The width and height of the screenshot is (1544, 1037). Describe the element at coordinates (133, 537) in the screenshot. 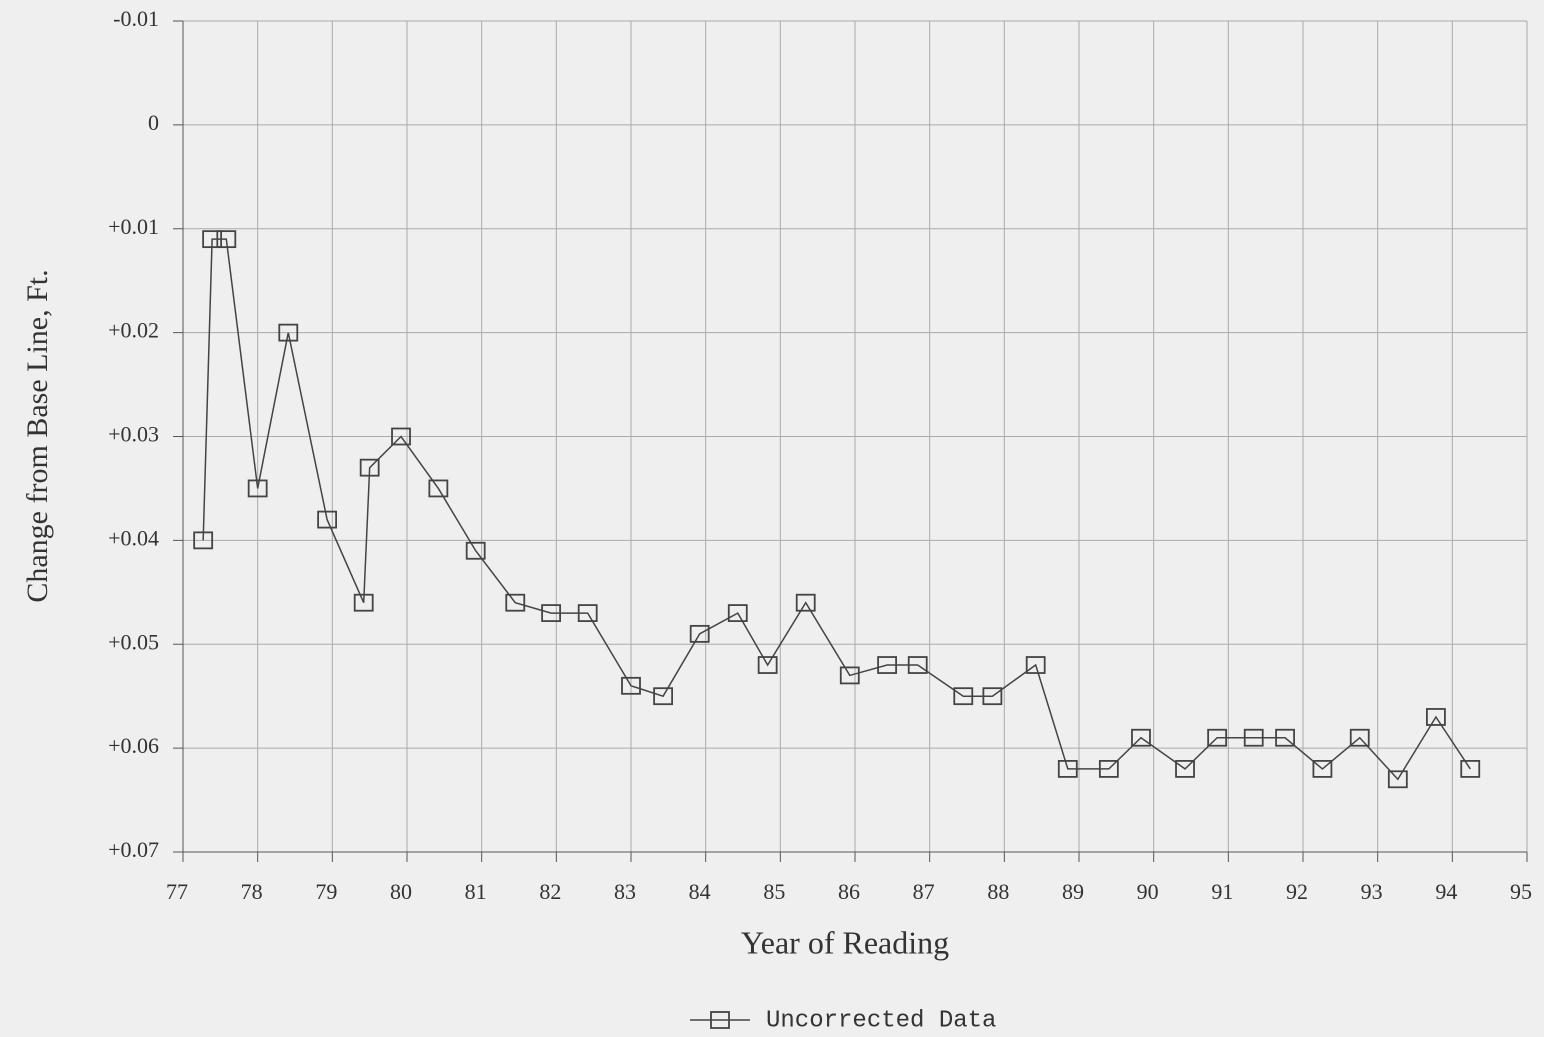

I see `y-tick-label: +0.04` at that location.